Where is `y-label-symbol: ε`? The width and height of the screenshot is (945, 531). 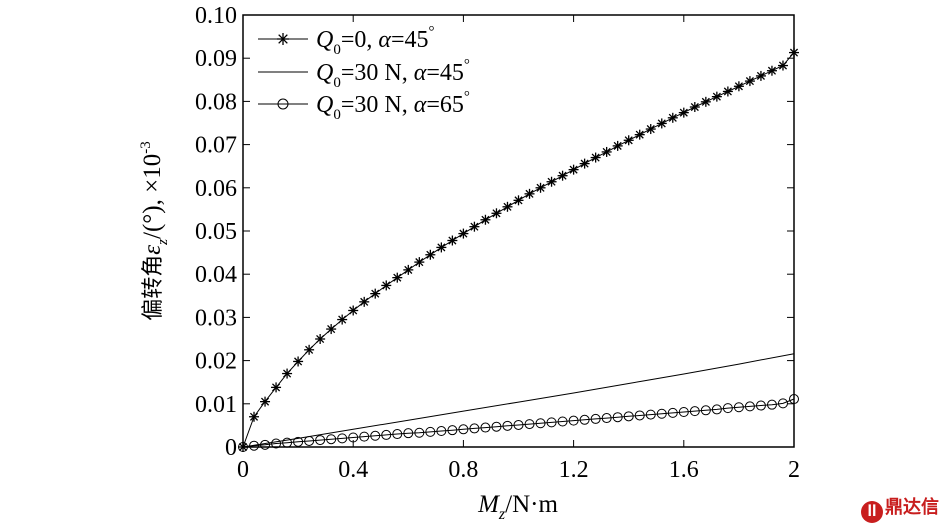
y-label-symbol: ε is located at coordinates (152, 250).